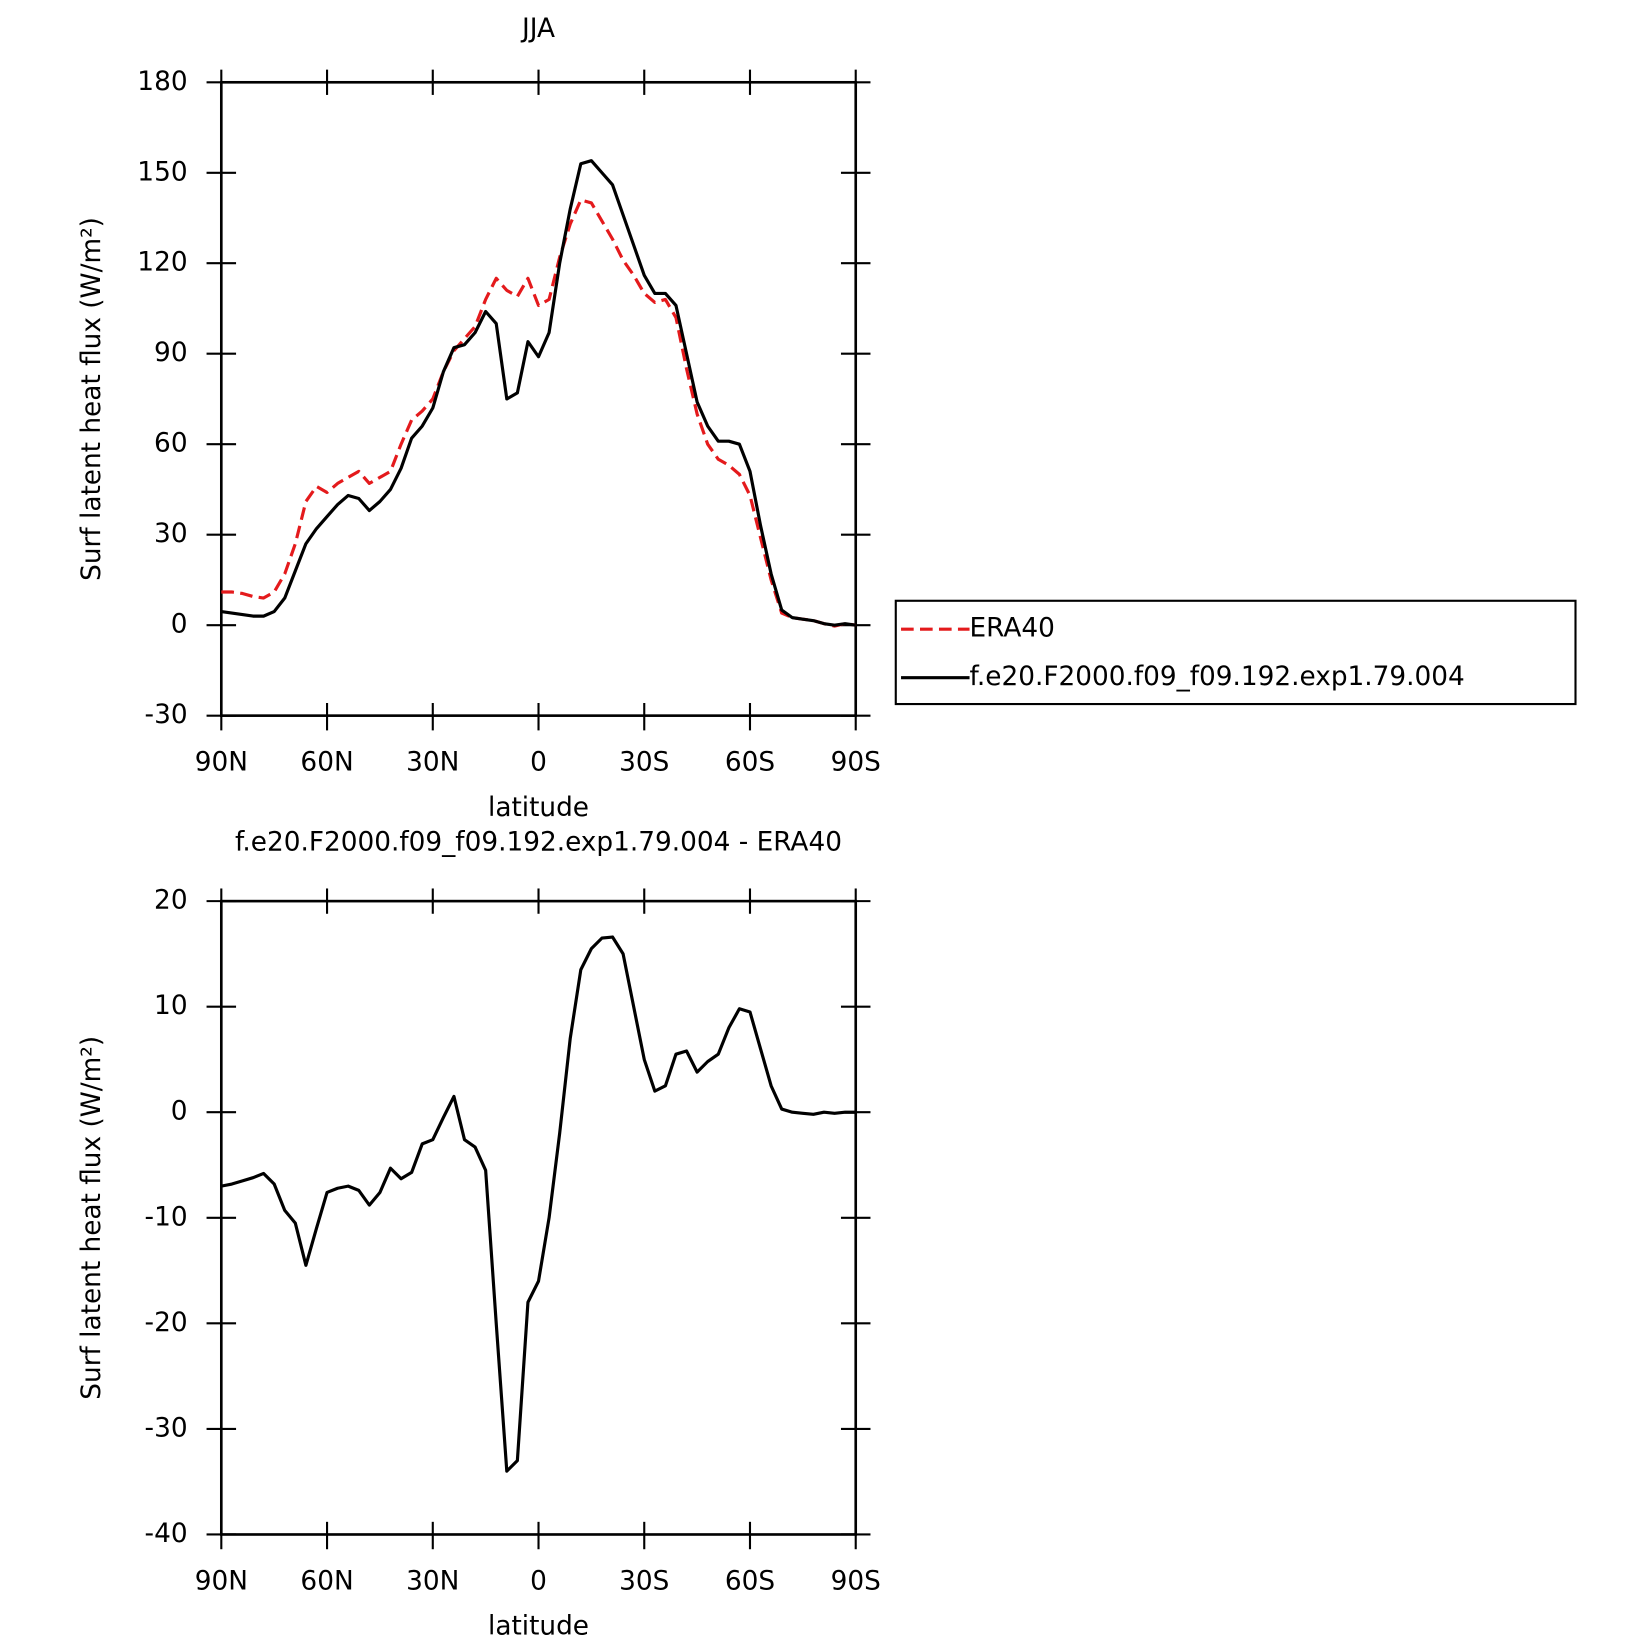  What do you see at coordinates (171, 901) in the screenshot?
I see `y-tick-label: 20` at bounding box center [171, 901].